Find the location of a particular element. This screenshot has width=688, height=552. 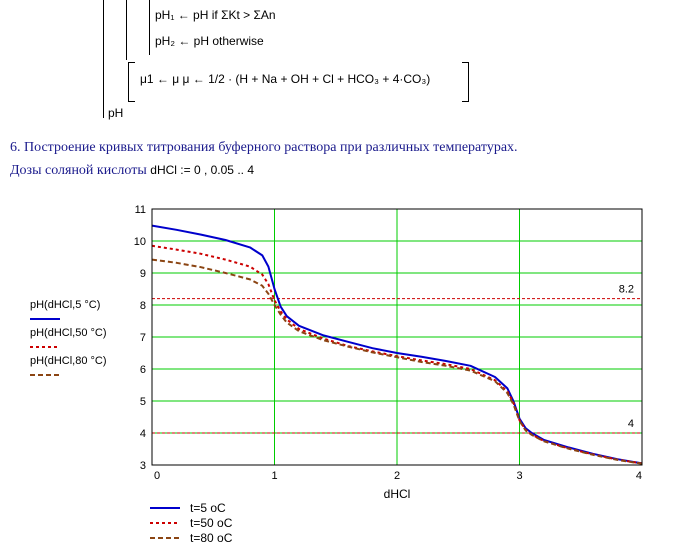

doses-label: Дозы соляной кислоты is located at coordinates (78, 170).